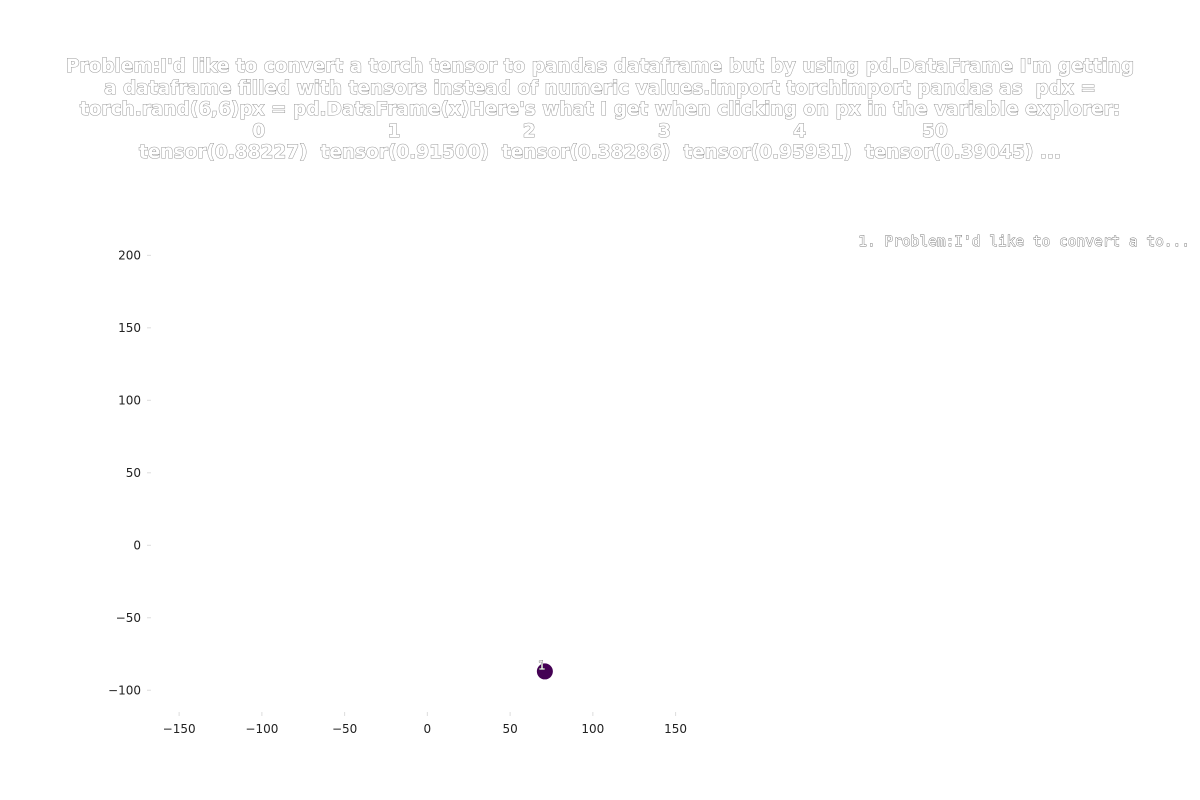 The image size is (1200, 800). What do you see at coordinates (344, 729) in the screenshot?
I see `x-tick-label: −50` at bounding box center [344, 729].